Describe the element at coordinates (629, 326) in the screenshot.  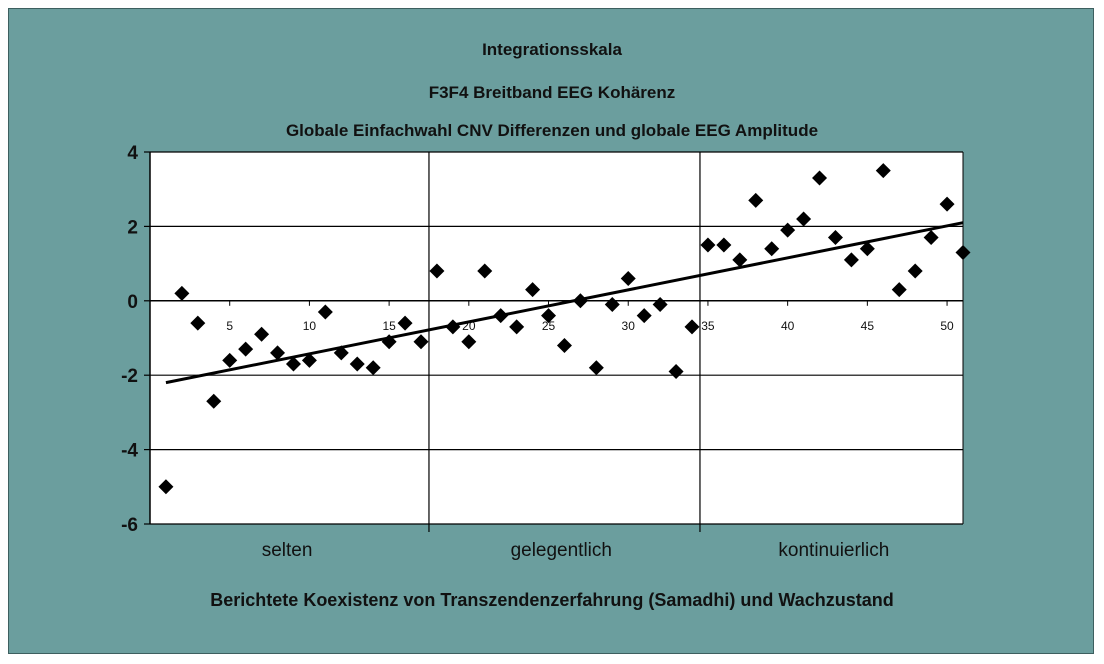
I see `x-tick-label: 30` at that location.